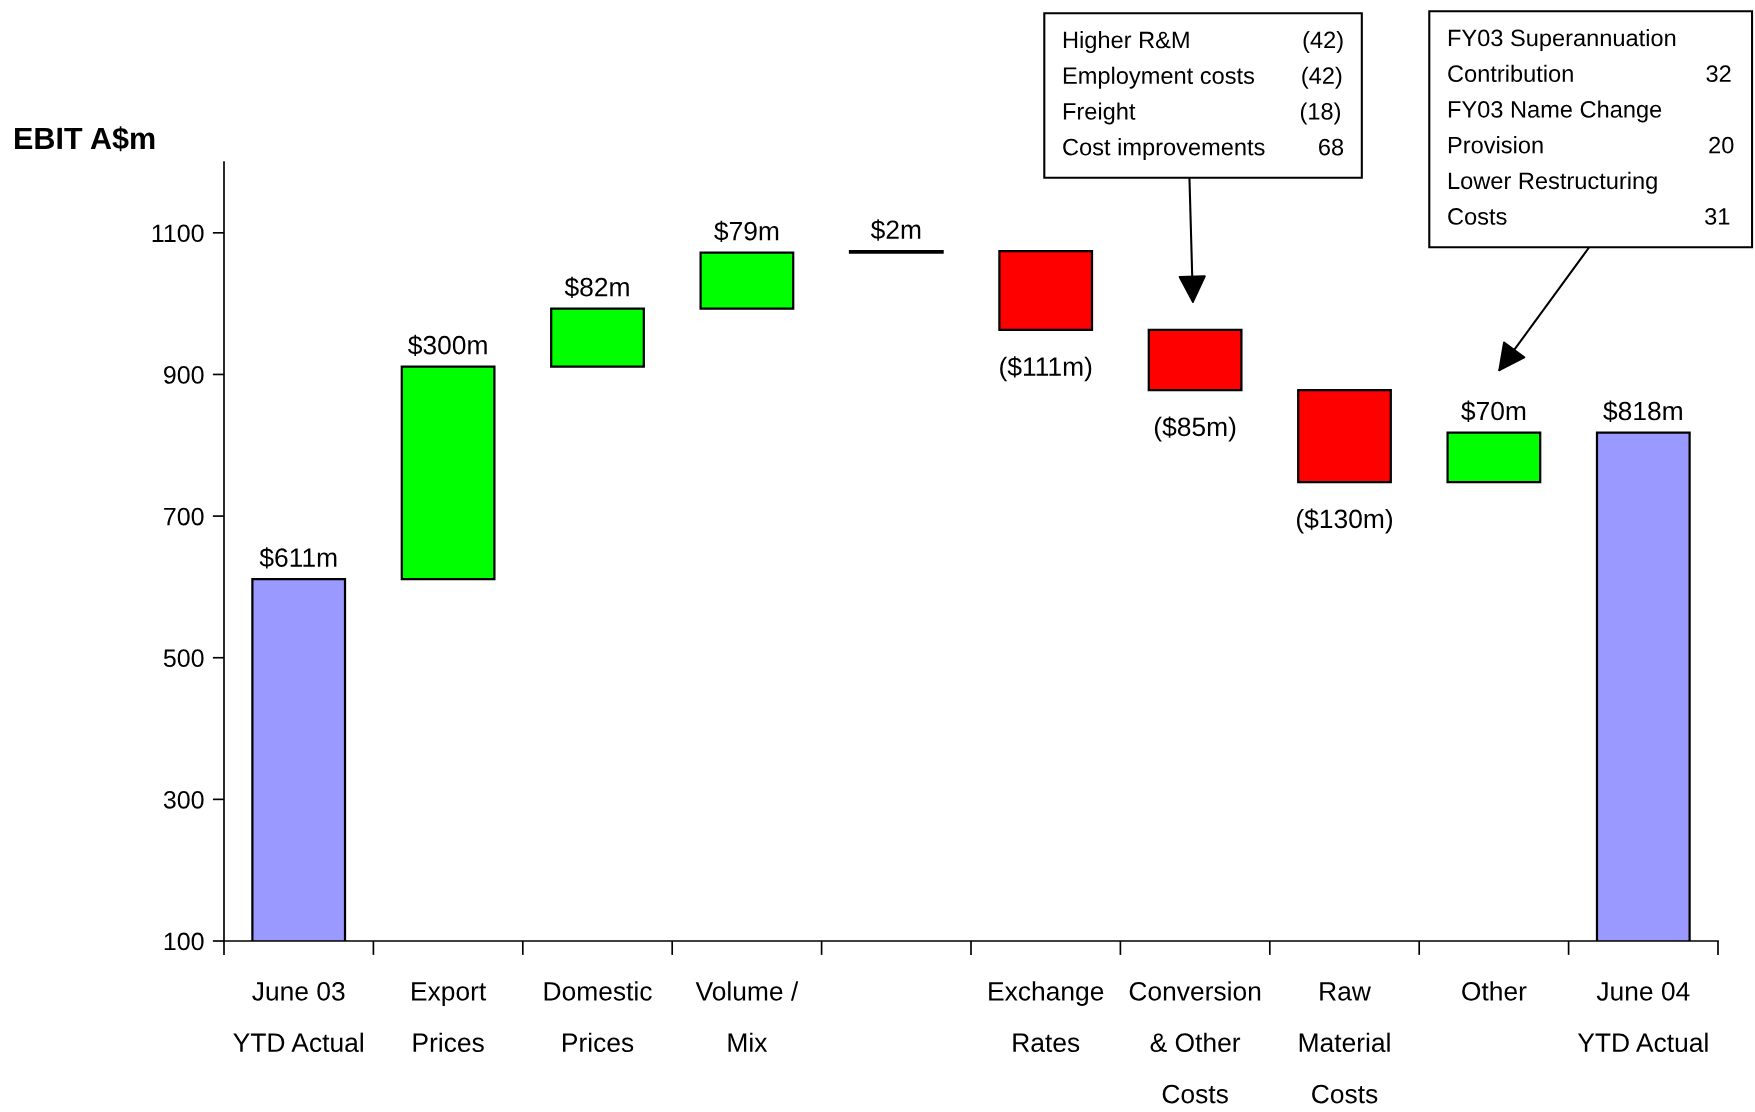 This screenshot has height=1112, width=1755. Describe the element at coordinates (598, 1017) in the screenshot. I see `category-label: Domestic Prices` at that location.